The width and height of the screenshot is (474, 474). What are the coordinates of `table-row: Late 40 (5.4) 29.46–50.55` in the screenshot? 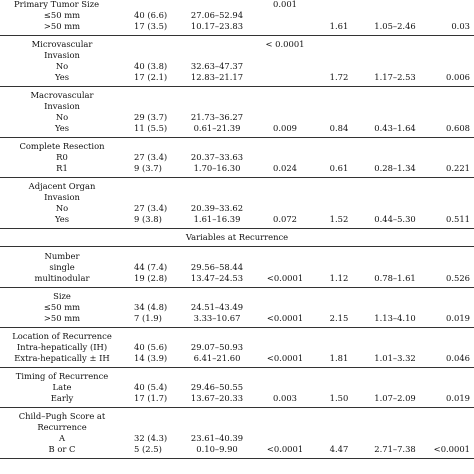 It's located at (237, 387).